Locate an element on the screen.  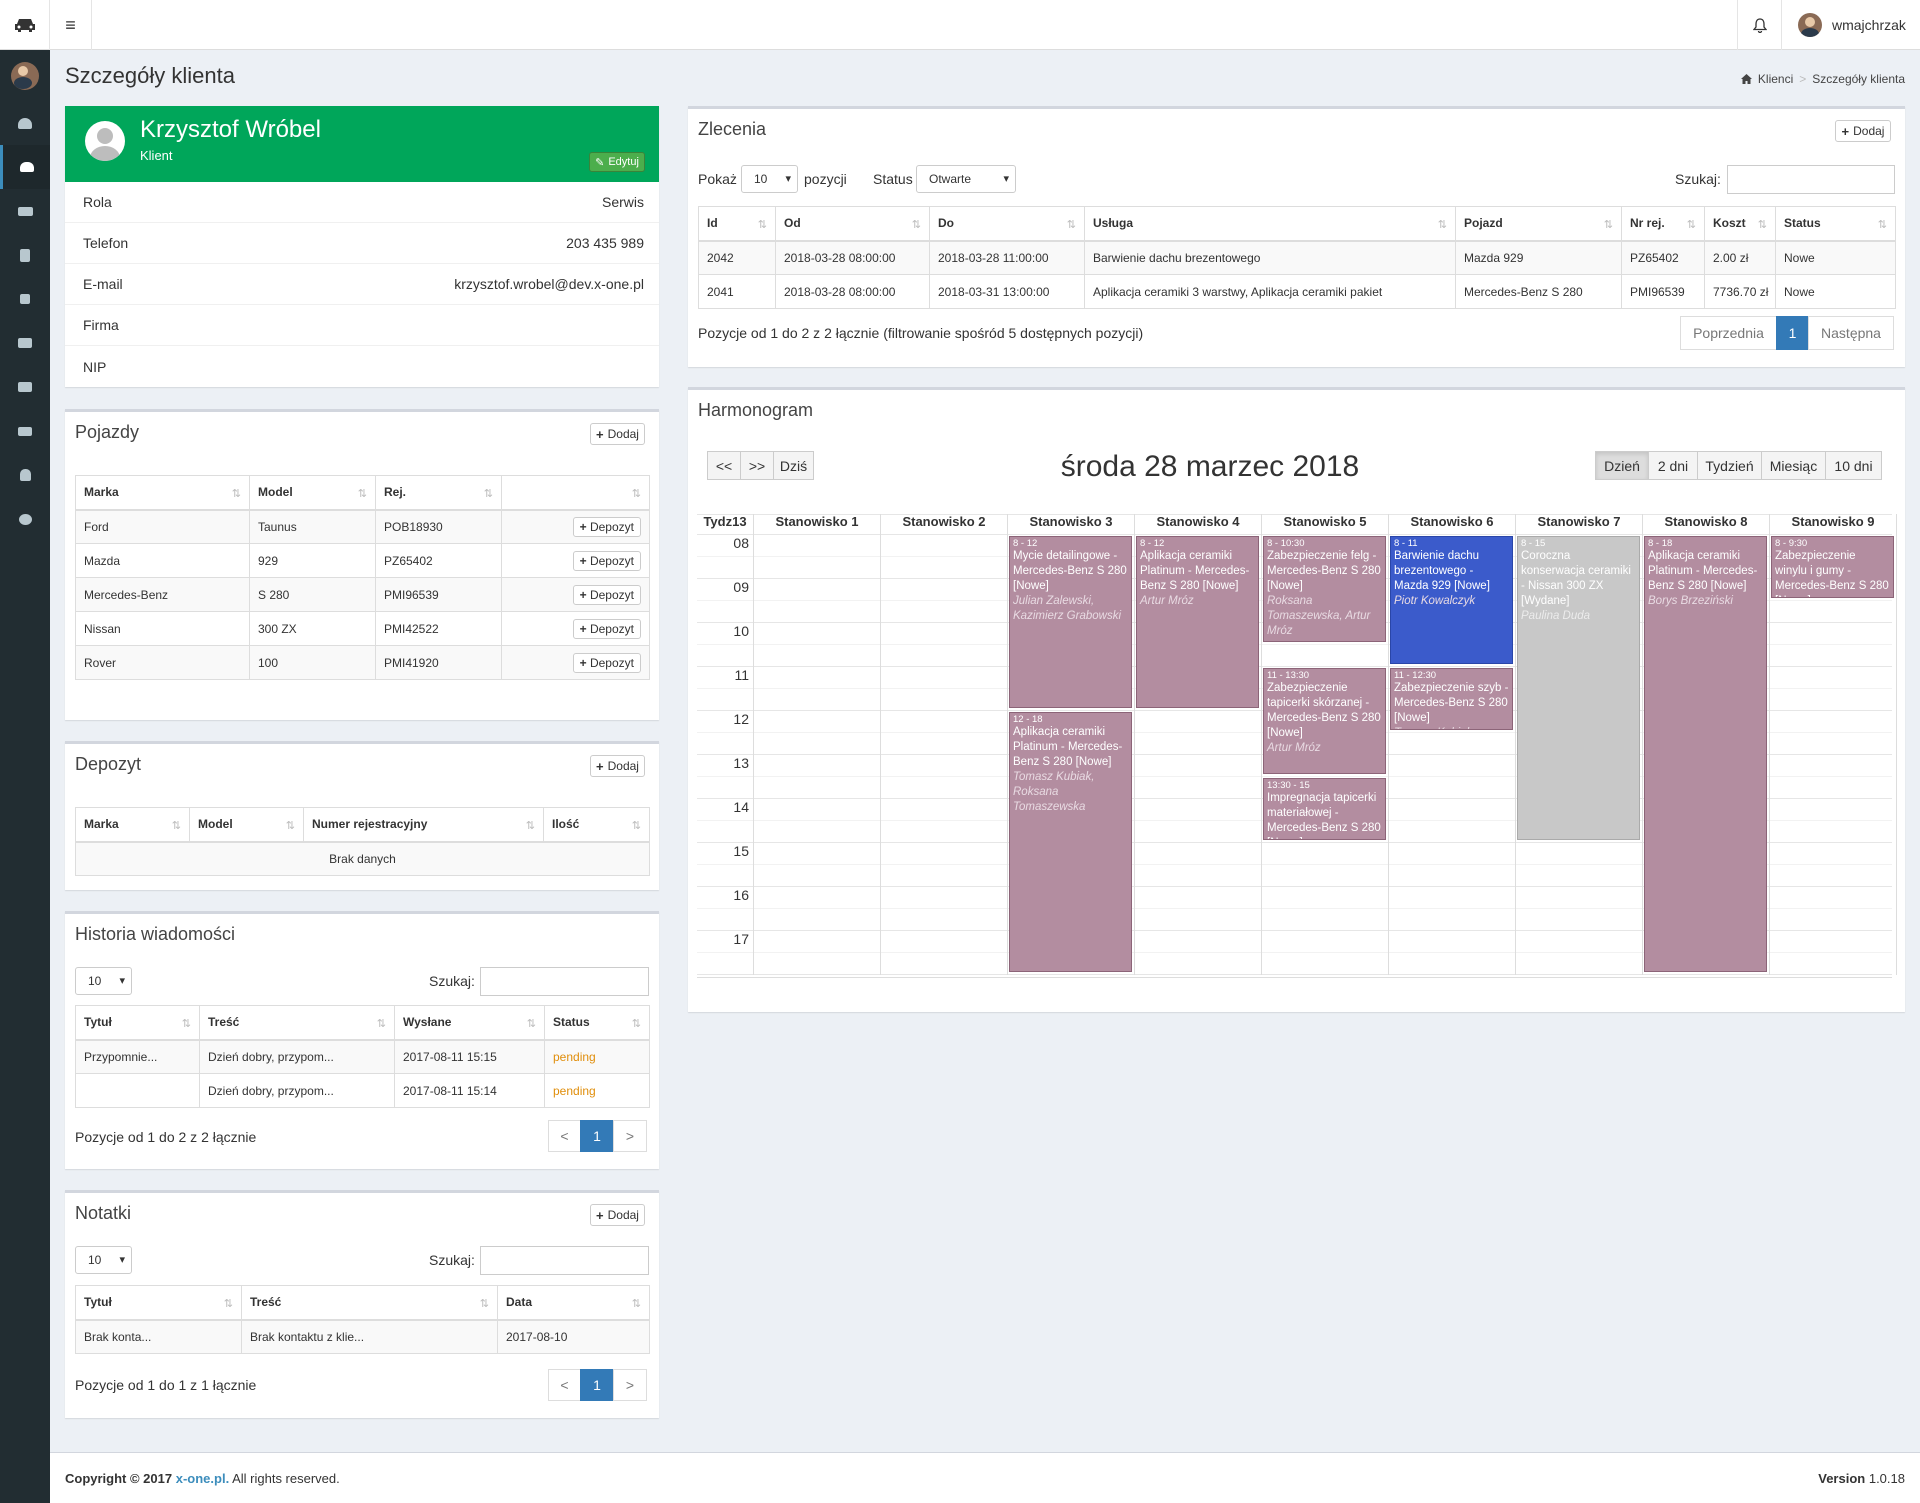
settings-icon is located at coordinates (25, 519).